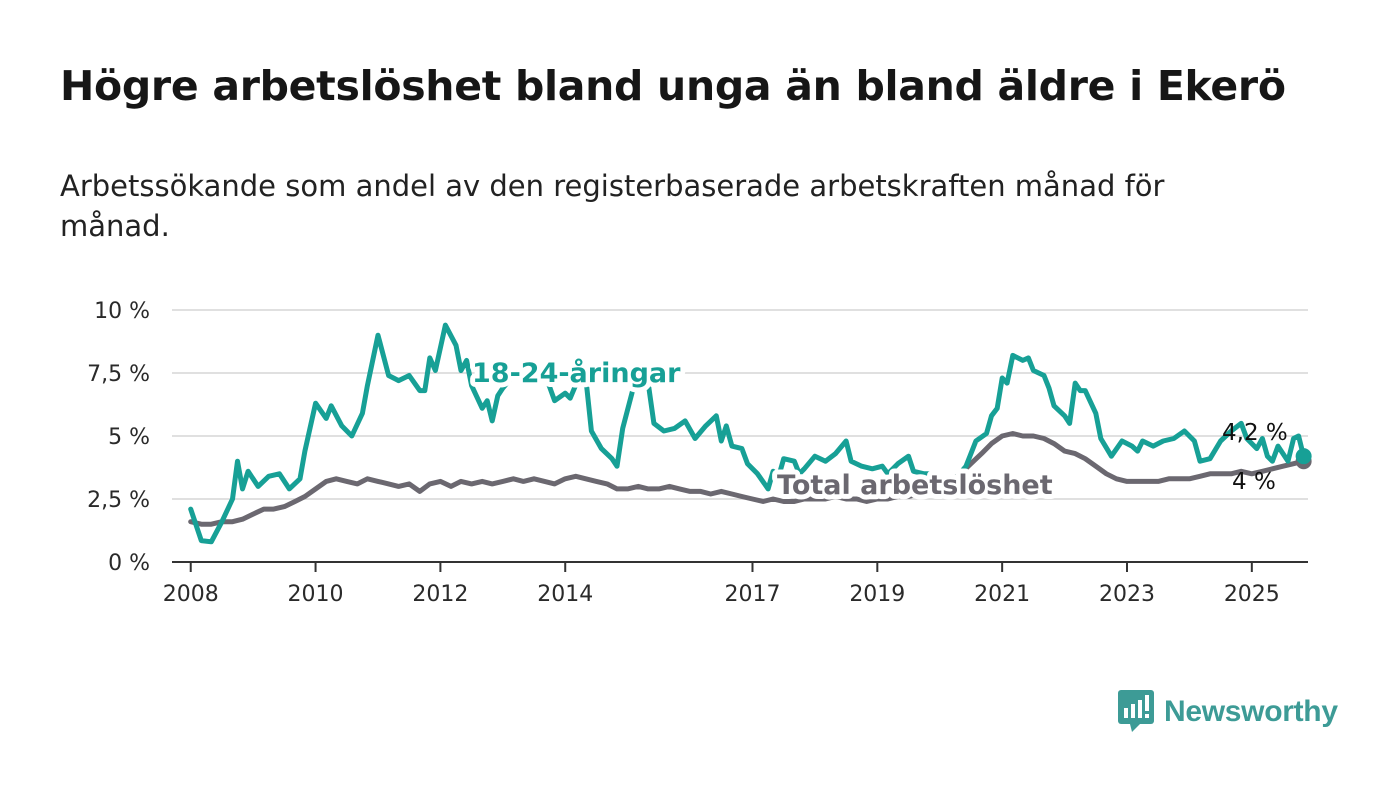 The image size is (1400, 794). Describe the element at coordinates (877, 594) in the screenshot. I see `x-tick-label: 2019` at that location.